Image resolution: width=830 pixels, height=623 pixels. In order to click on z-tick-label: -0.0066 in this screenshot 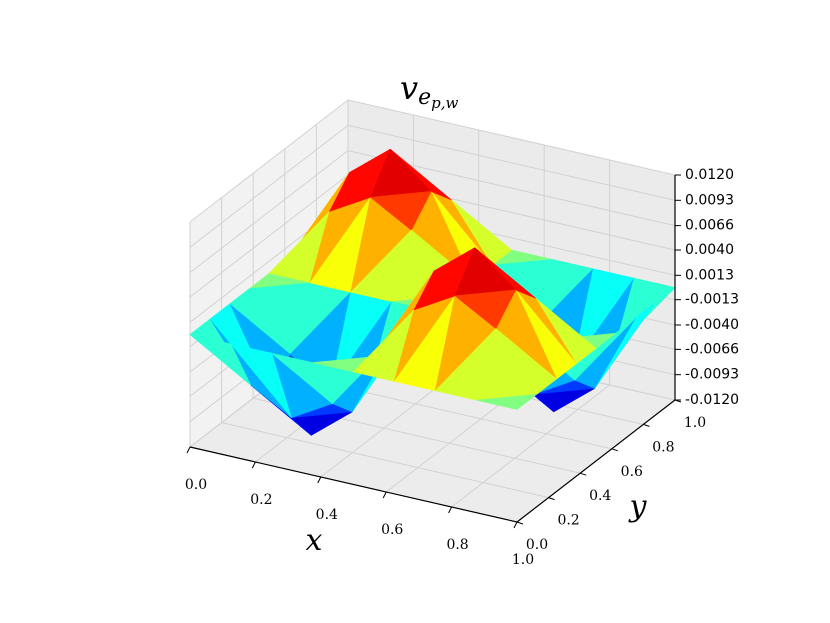, I will do `click(712, 349)`.